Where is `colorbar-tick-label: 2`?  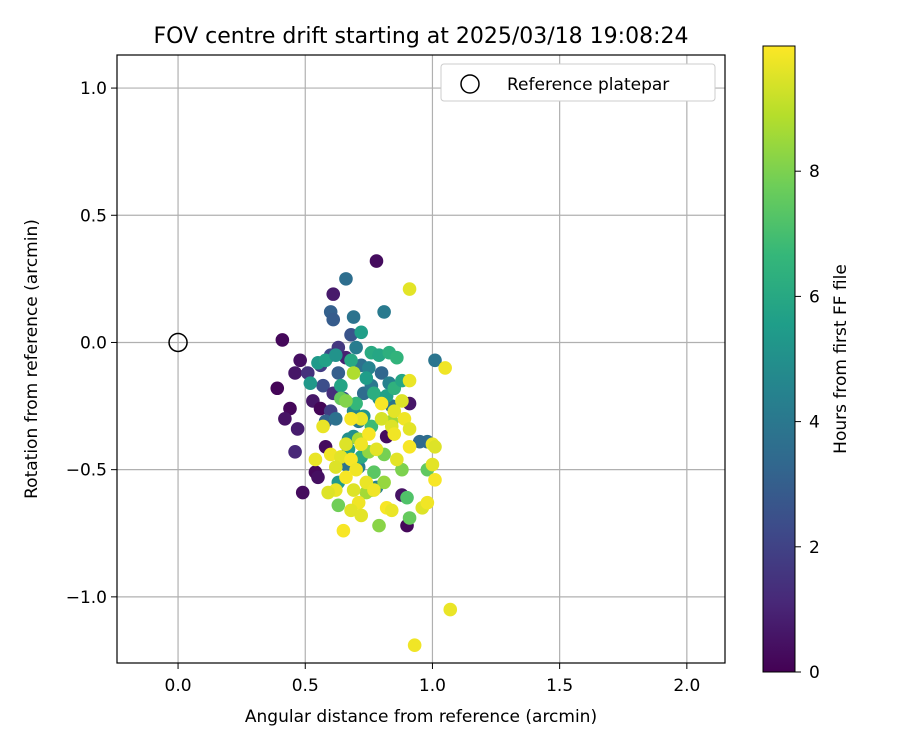
colorbar-tick-label: 2 is located at coordinates (814, 548).